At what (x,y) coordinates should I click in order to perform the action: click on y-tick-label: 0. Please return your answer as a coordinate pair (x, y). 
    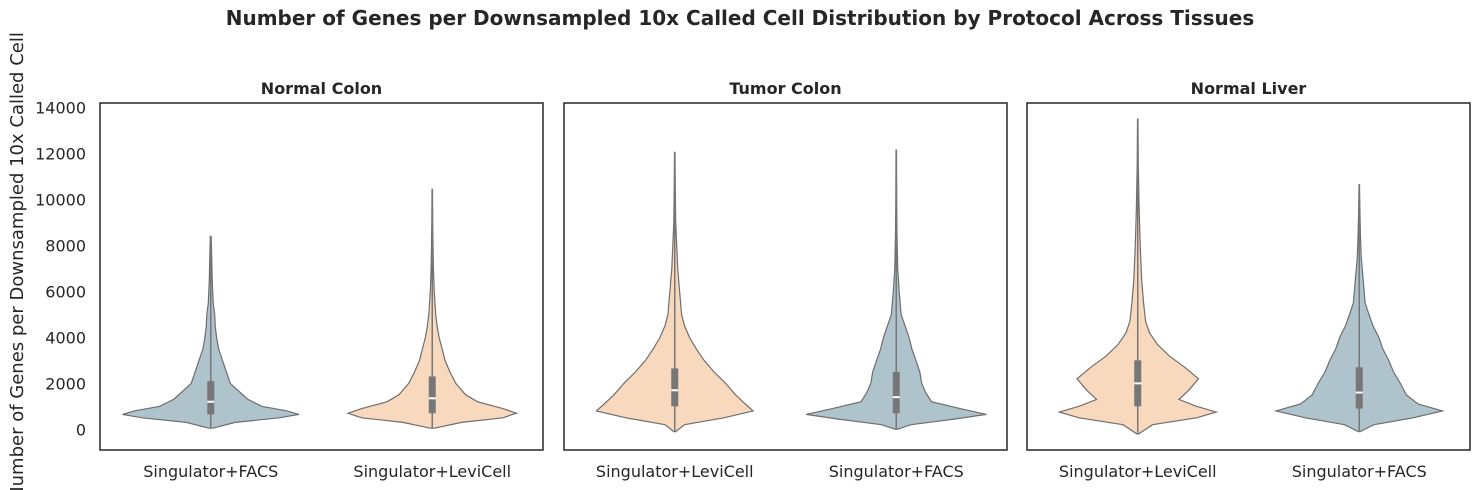
    Looking at the image, I should click on (81, 429).